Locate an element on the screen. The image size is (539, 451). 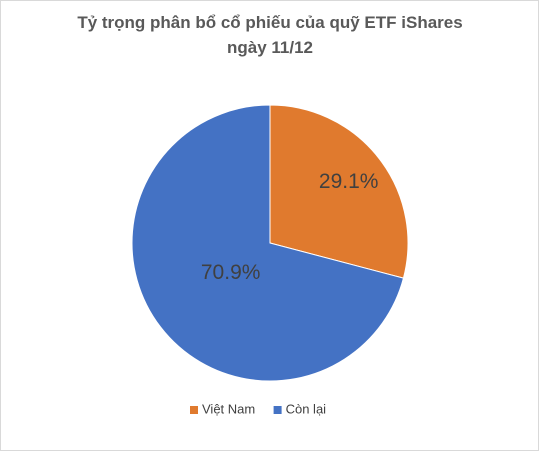
data-label: 70.9% is located at coordinates (231, 272).